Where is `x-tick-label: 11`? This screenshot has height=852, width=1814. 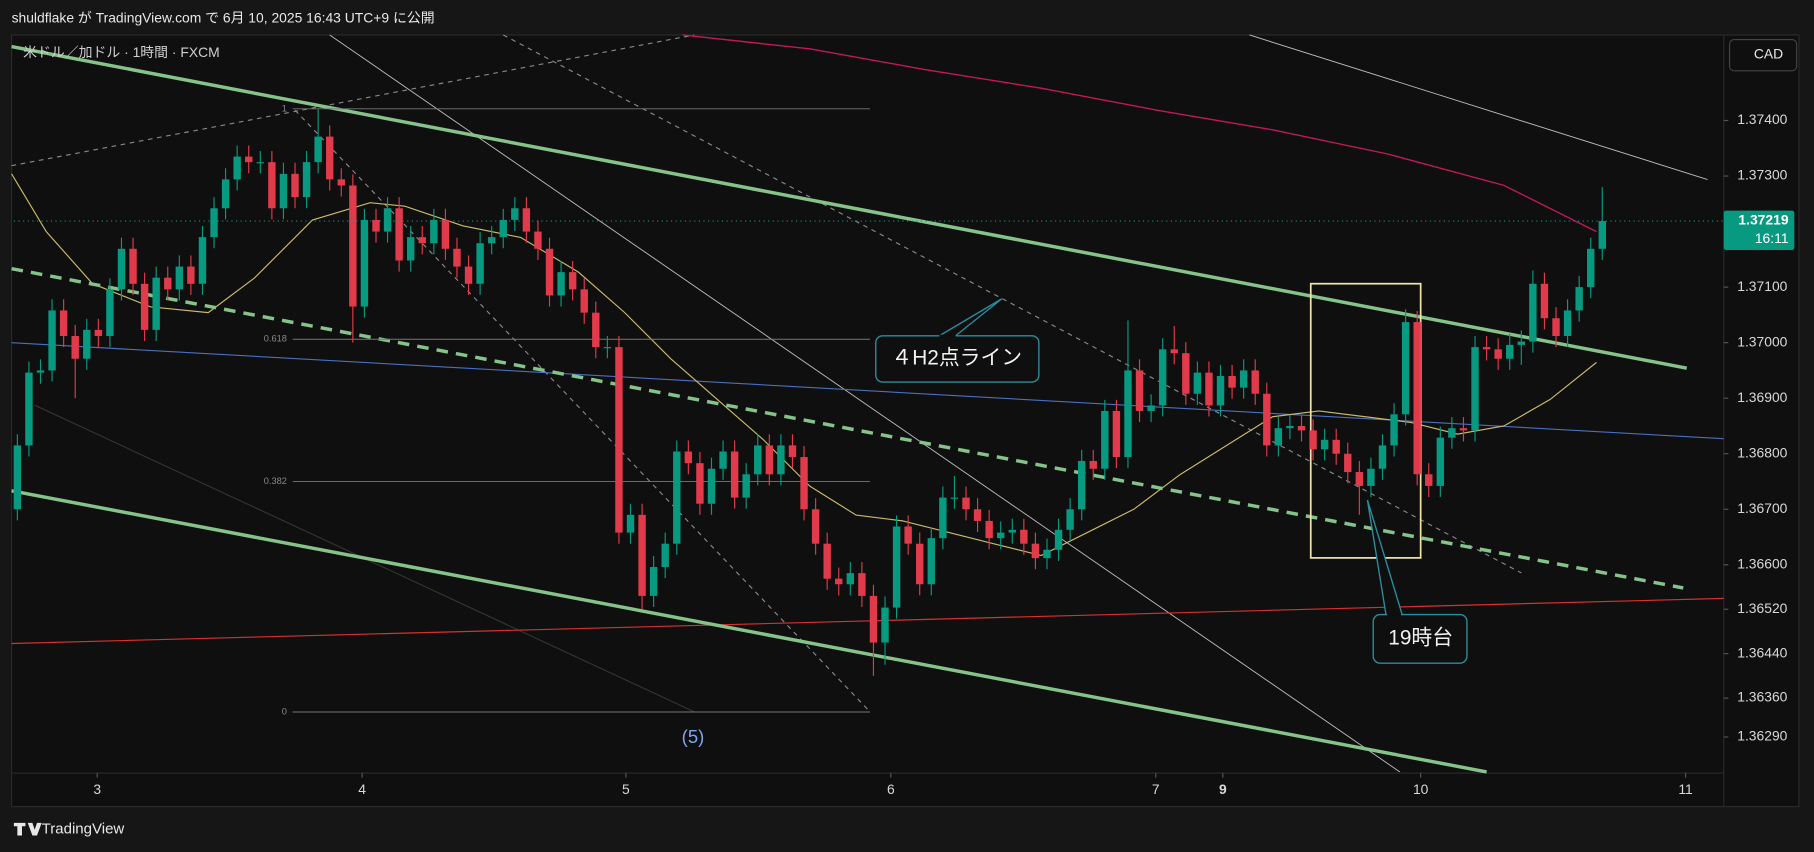
x-tick-label: 11 is located at coordinates (1685, 789).